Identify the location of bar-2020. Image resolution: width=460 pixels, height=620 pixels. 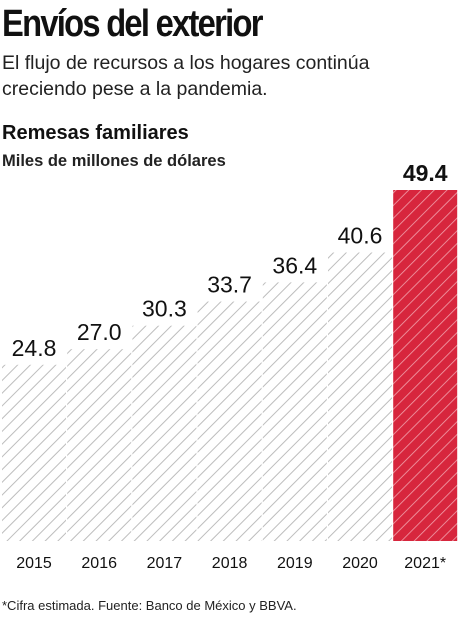
(360, 397).